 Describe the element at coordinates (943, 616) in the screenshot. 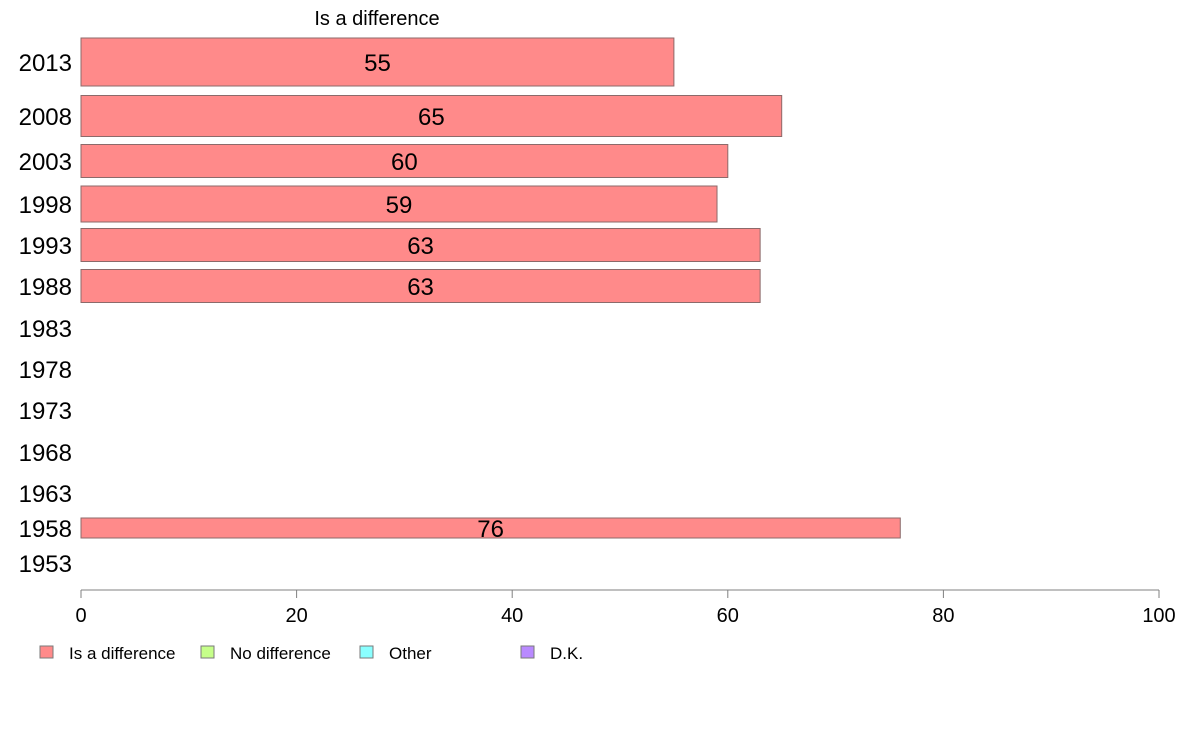

I see `x-tick-label-80: 80` at that location.